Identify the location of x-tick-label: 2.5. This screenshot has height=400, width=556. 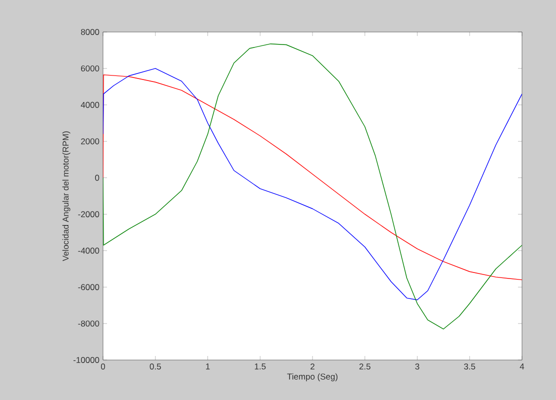
(364, 367).